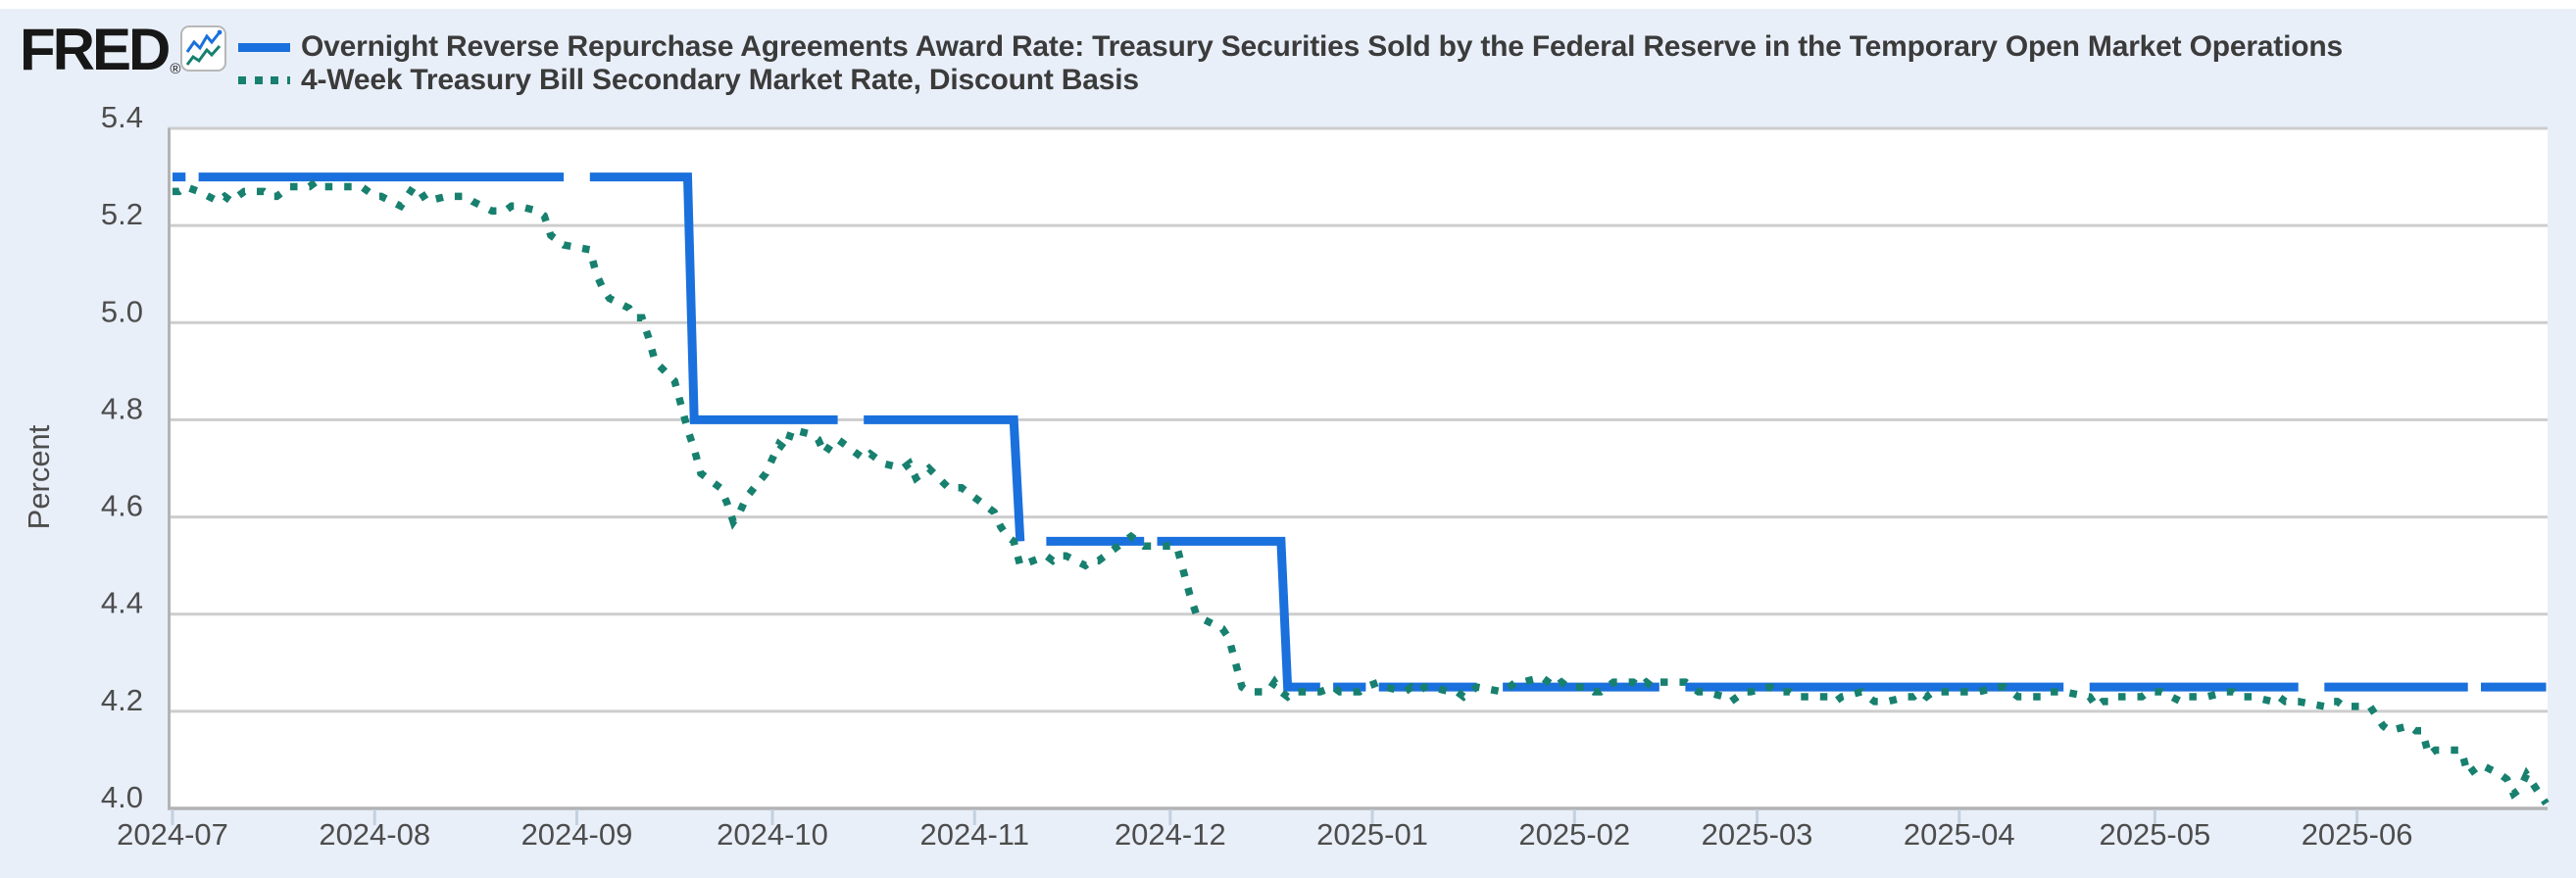 The width and height of the screenshot is (2576, 878). I want to click on x-tick-label: 2024-11, so click(974, 835).